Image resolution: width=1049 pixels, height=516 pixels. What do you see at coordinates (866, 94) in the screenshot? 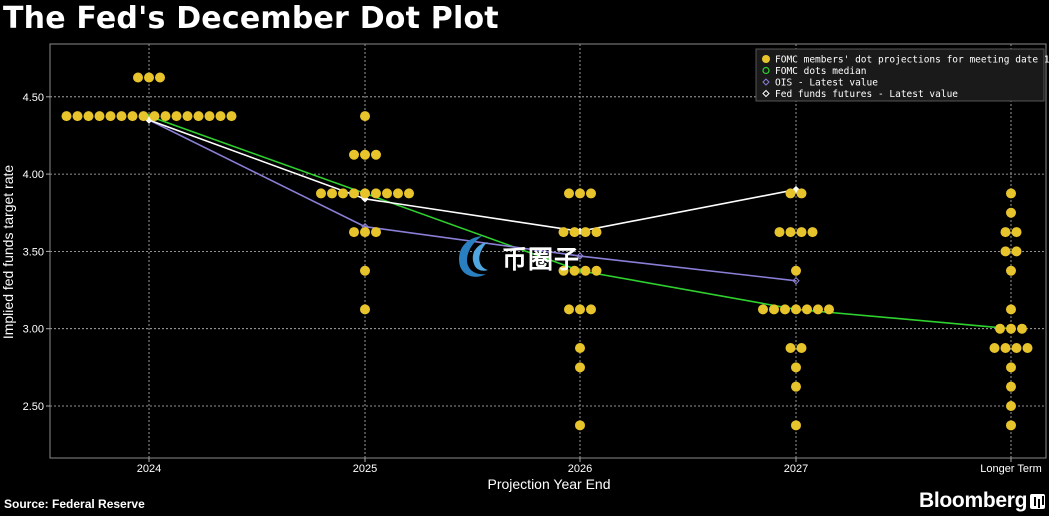
I see `legend-label: Fed funds futures - Latest value` at bounding box center [866, 94].